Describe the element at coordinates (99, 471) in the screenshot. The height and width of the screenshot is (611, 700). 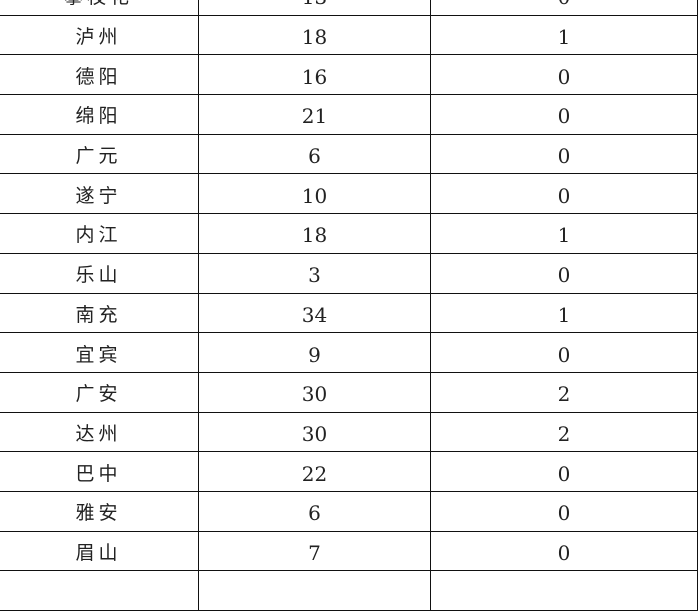
I see `city-cell: 巴中` at that location.